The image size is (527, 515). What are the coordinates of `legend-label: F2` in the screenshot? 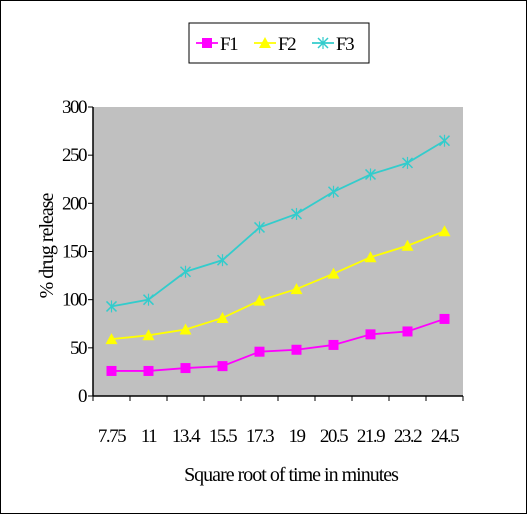 It's located at (287, 44).